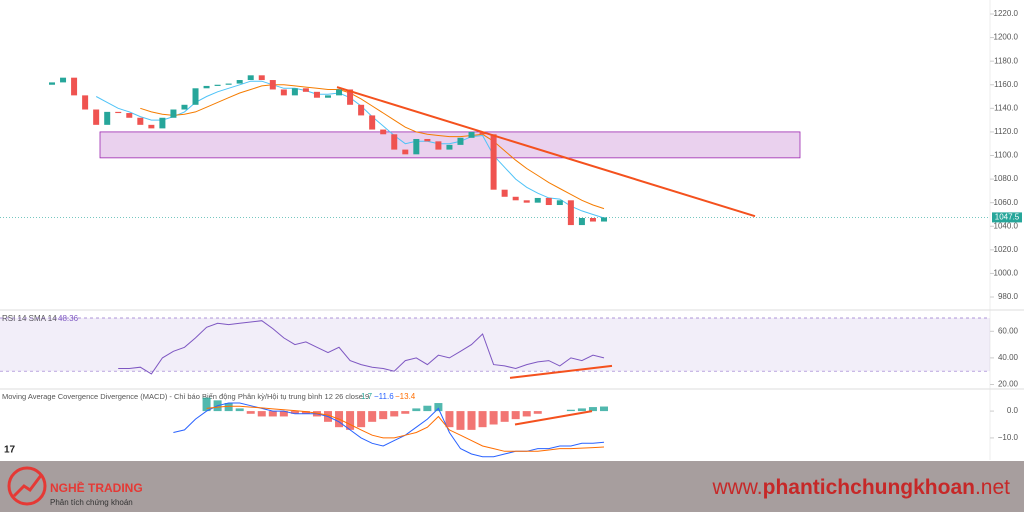 This screenshot has width=1024, height=517. Describe the element at coordinates (1006, 60) in the screenshot. I see `y-tick-label: 1180.0` at that location.